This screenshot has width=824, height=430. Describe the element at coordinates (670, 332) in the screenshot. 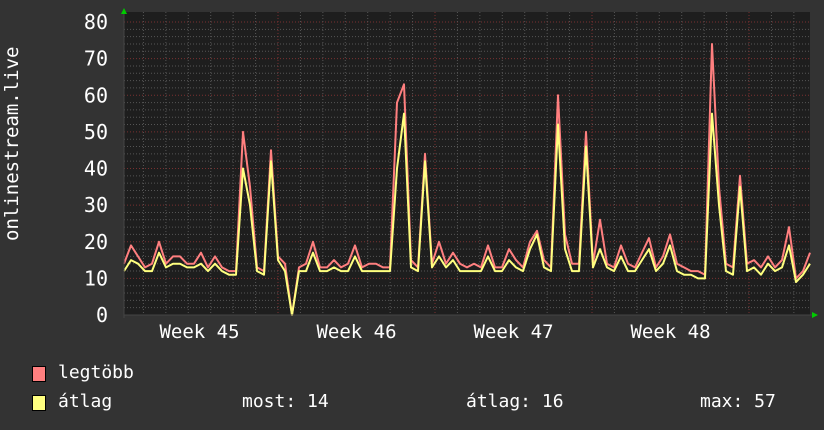

I see `x-tick-label: Week 48` at that location.